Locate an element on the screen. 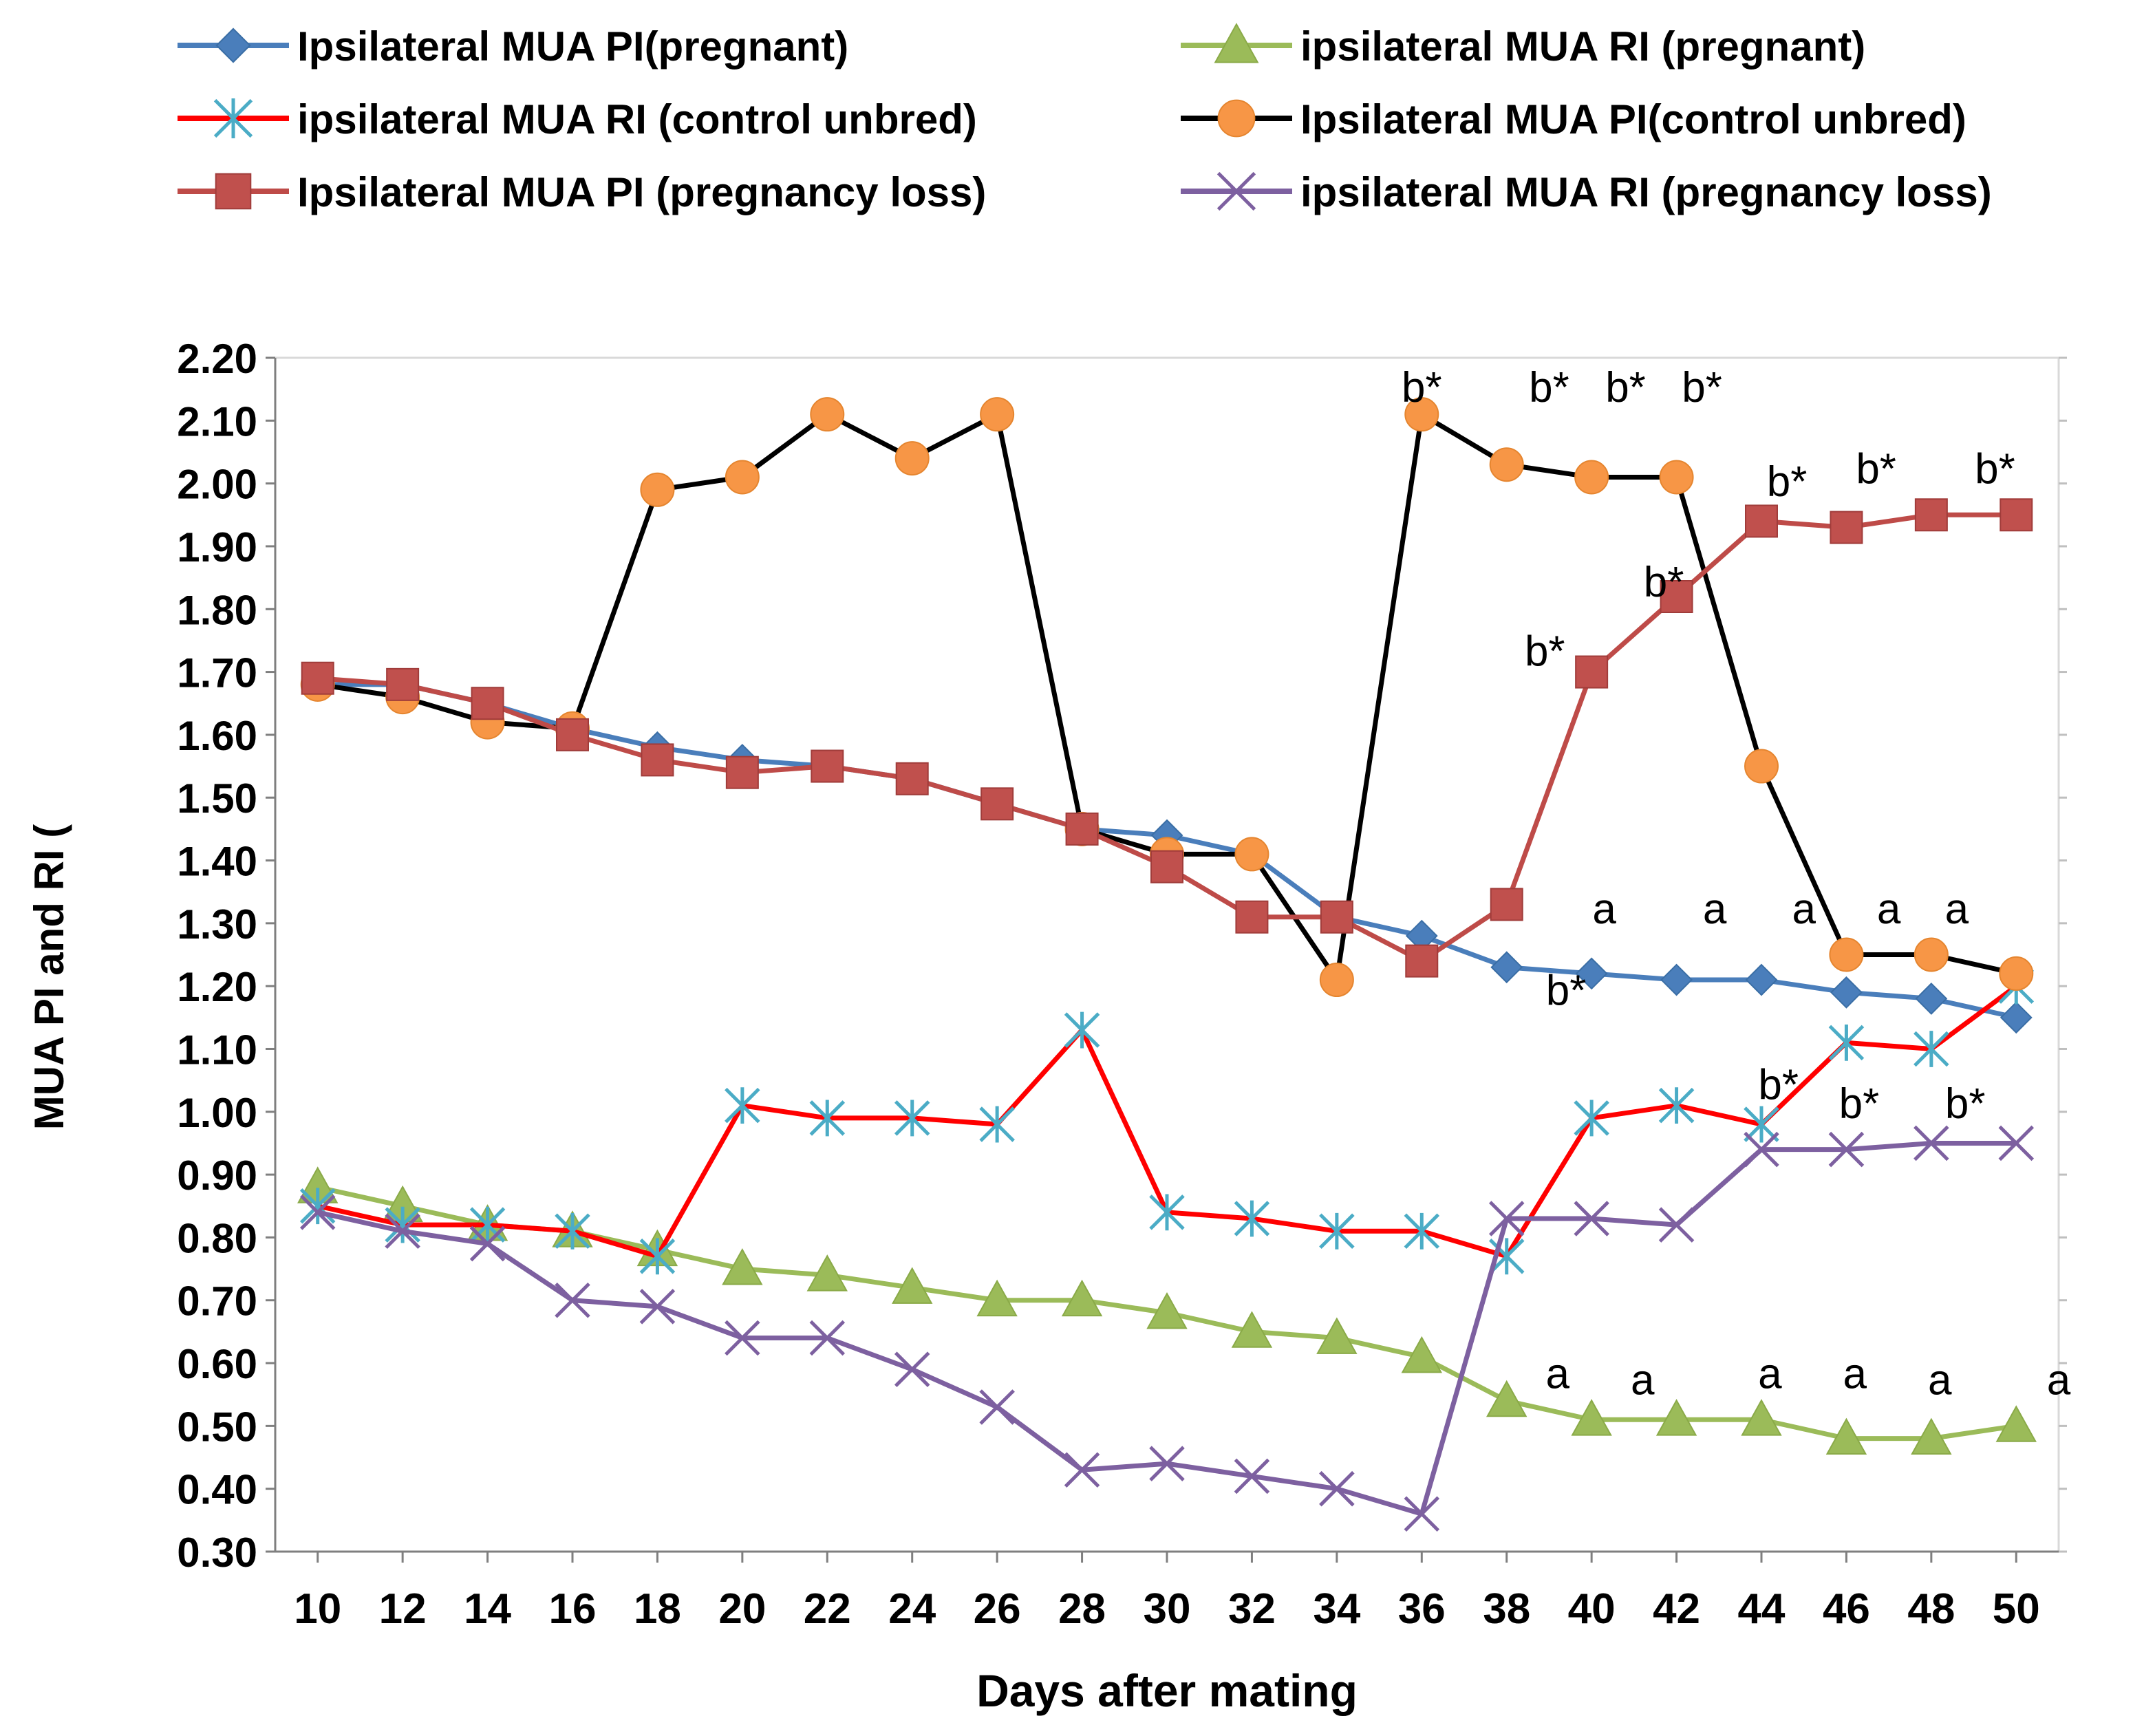  y-tick-label: 0.40 is located at coordinates (217, 1490).